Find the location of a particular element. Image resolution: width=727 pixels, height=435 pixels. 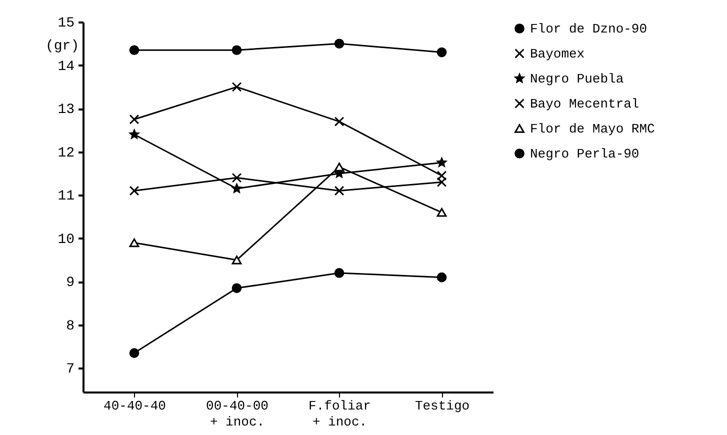

x-tick-label: 40-40-40 is located at coordinates (135, 406).